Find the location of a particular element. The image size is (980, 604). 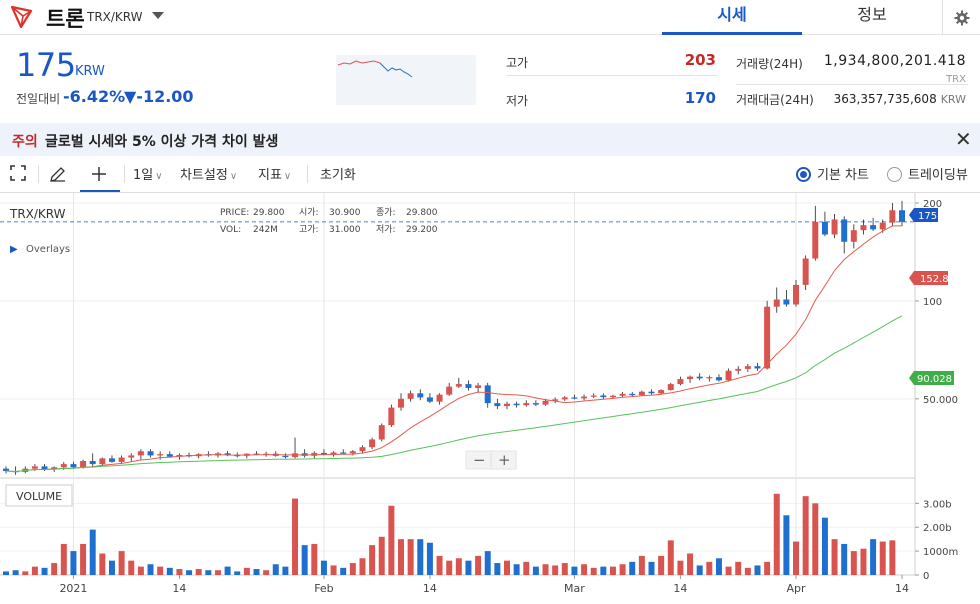

tab-info: 정보 is located at coordinates (872, 14).